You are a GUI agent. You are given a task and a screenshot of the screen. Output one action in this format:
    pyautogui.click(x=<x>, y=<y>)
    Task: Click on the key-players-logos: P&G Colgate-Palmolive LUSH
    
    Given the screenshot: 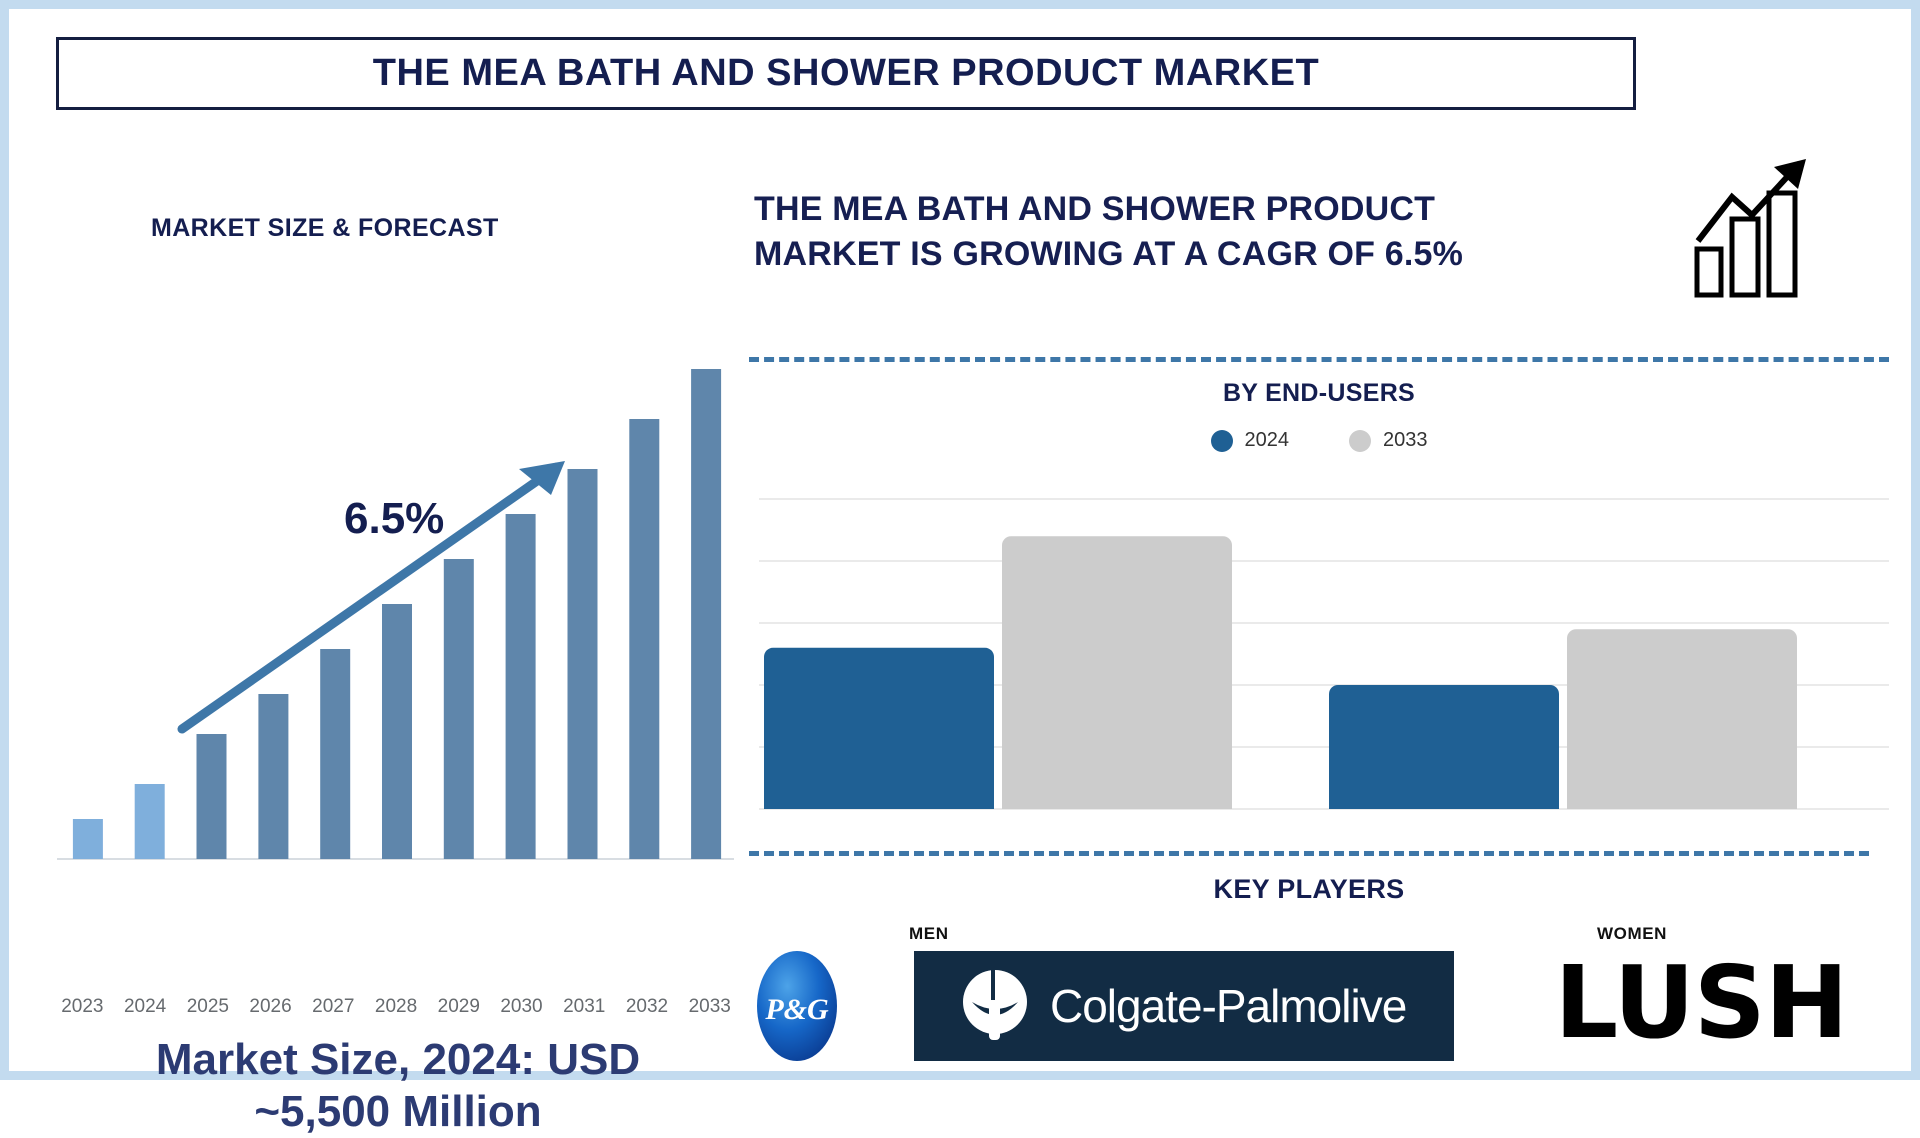 What is the action you would take?
    pyautogui.click(x=1329, y=1004)
    